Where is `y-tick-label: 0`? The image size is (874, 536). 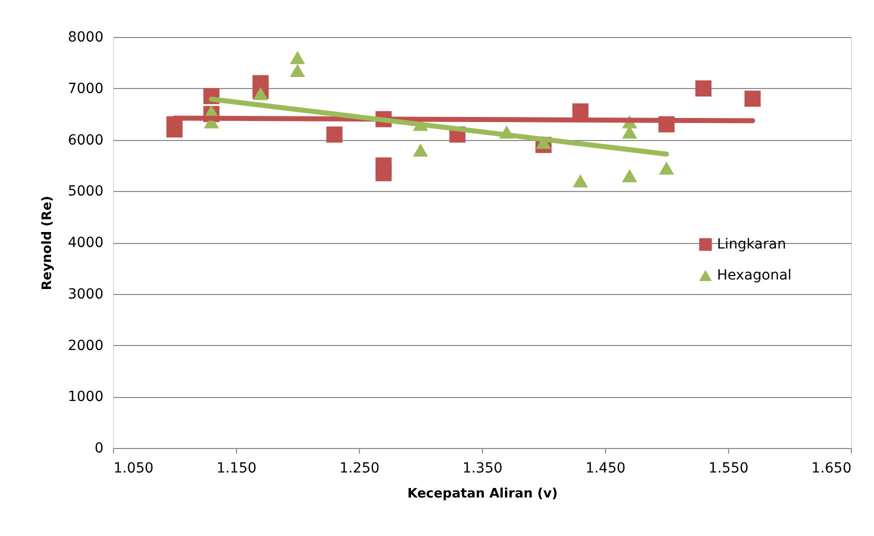
y-tick-label: 0 is located at coordinates (99, 448).